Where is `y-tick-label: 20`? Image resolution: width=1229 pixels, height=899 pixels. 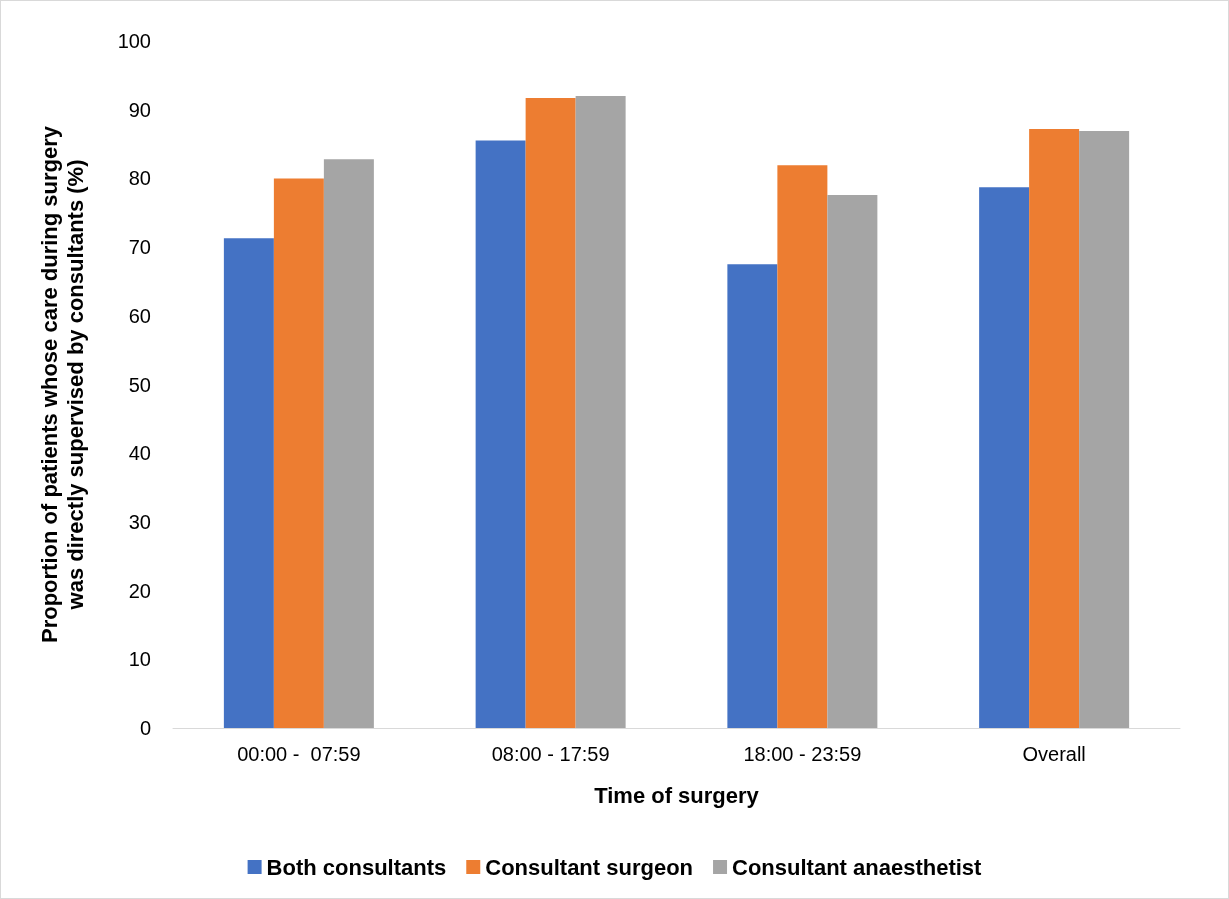
y-tick-label: 20 is located at coordinates (139, 590).